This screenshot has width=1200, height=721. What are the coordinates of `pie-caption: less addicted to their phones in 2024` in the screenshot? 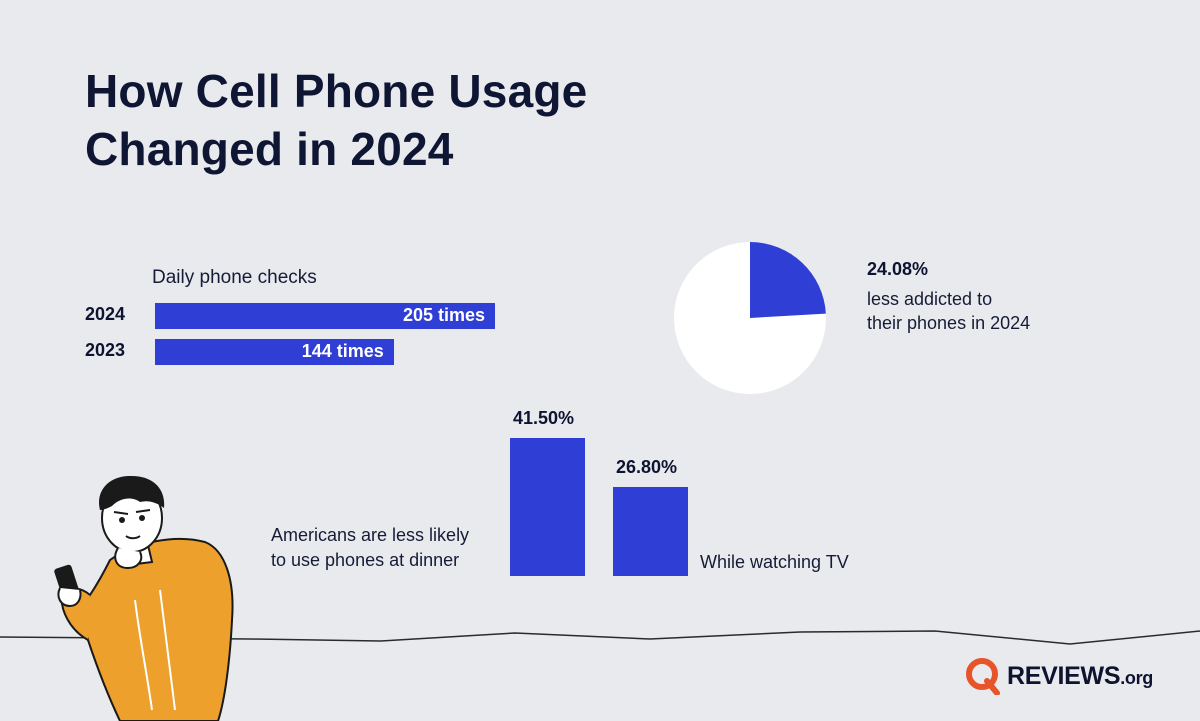 It's located at (948, 311).